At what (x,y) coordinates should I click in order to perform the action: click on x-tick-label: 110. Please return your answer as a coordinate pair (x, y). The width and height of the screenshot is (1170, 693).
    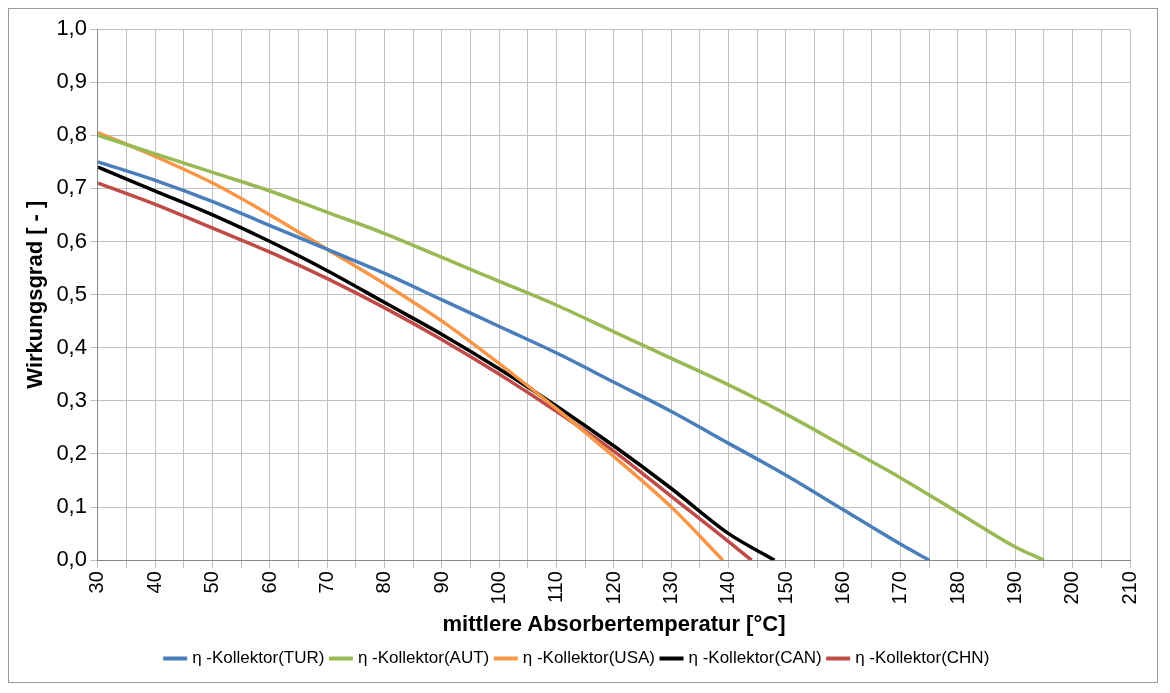
    Looking at the image, I should click on (555, 587).